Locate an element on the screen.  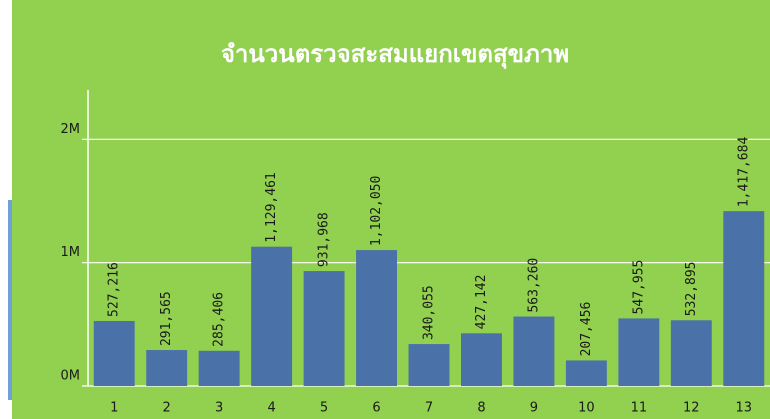
x-tick-label: 9 is located at coordinates (534, 408).